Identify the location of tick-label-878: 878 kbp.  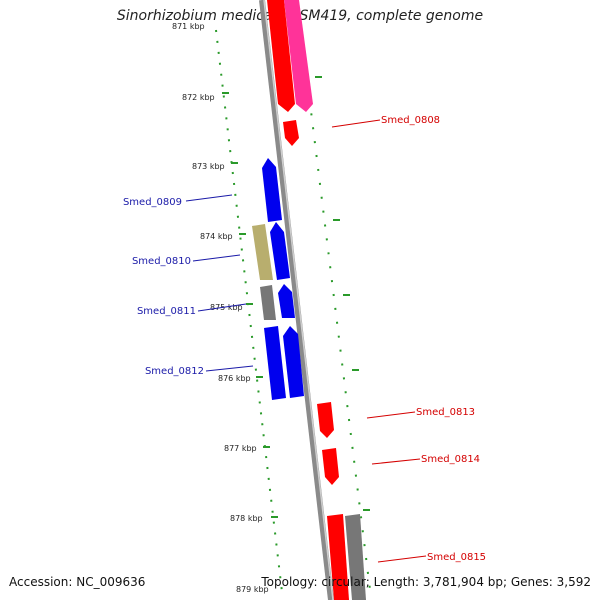
(246, 518).